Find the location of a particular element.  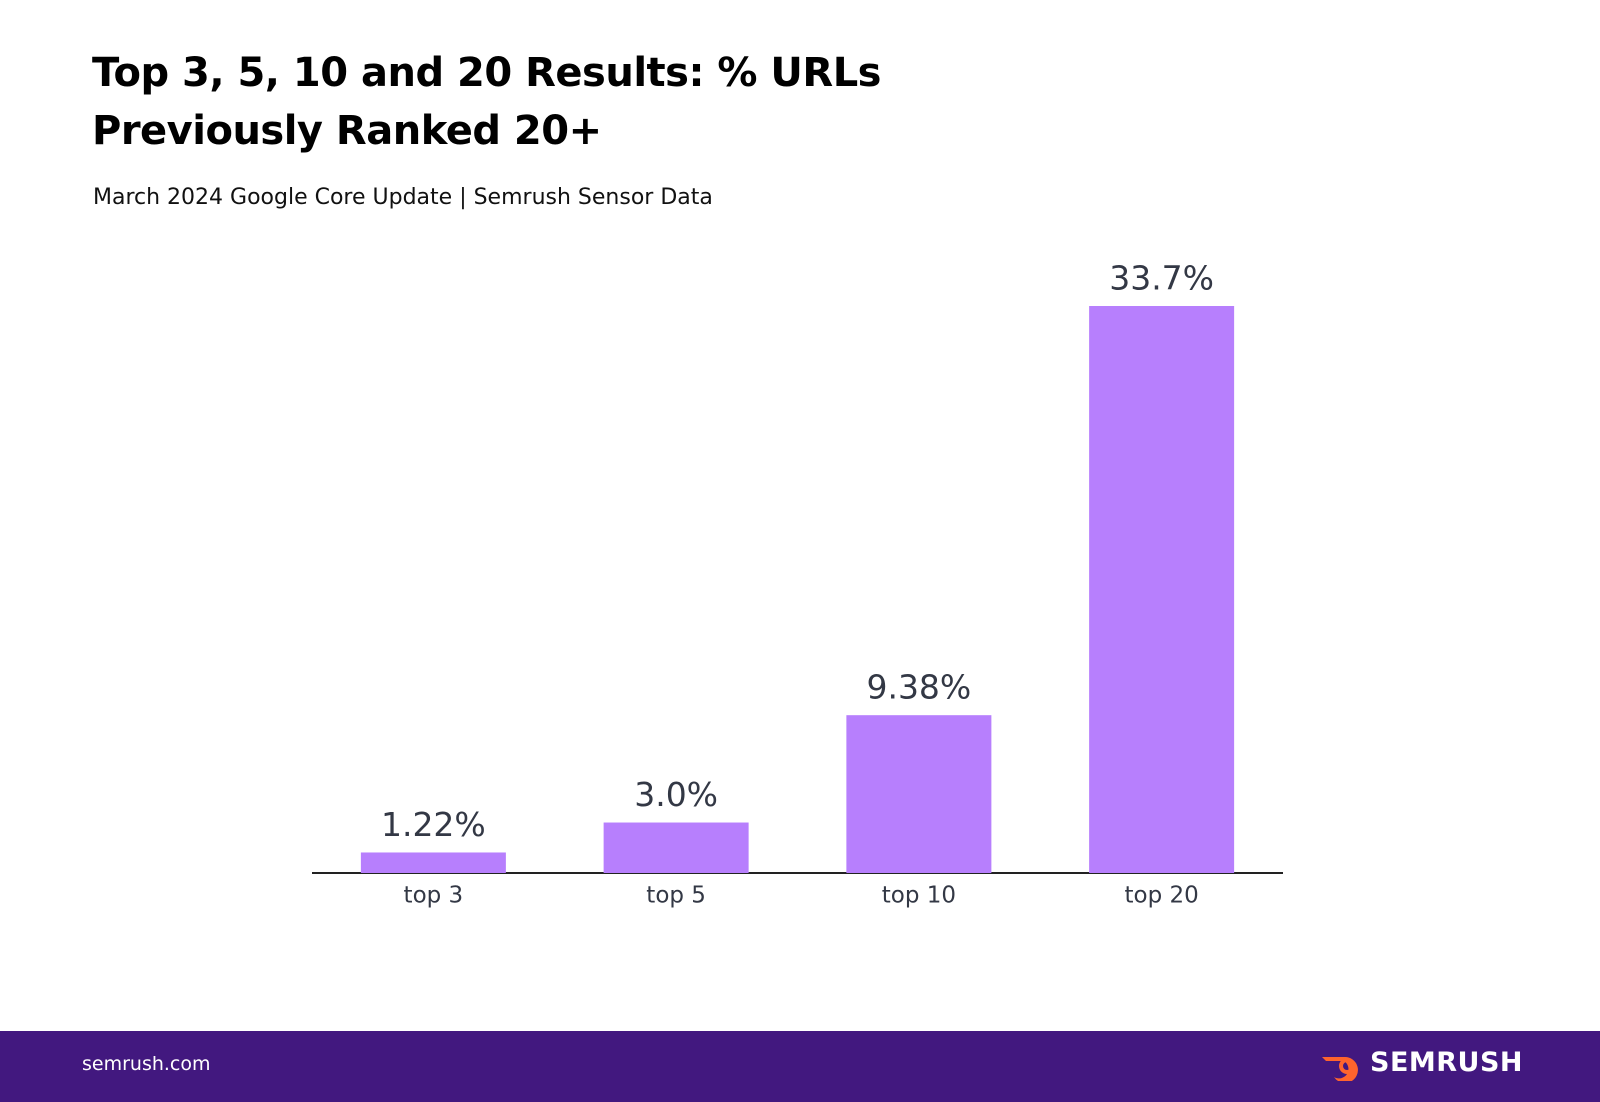

value-label: 9.38% is located at coordinates (918, 687).